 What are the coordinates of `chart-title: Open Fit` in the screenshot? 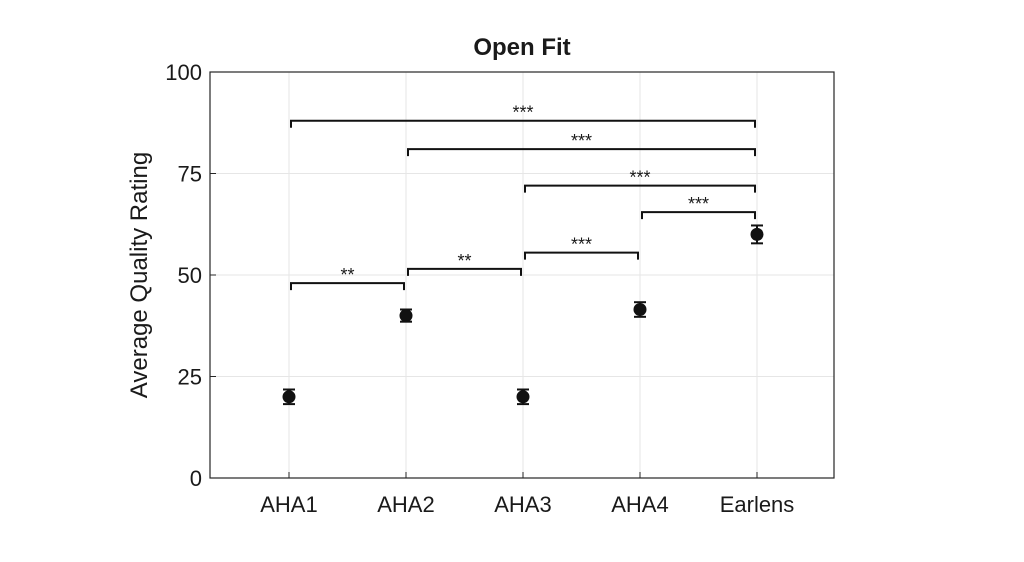 It's located at (521, 47).